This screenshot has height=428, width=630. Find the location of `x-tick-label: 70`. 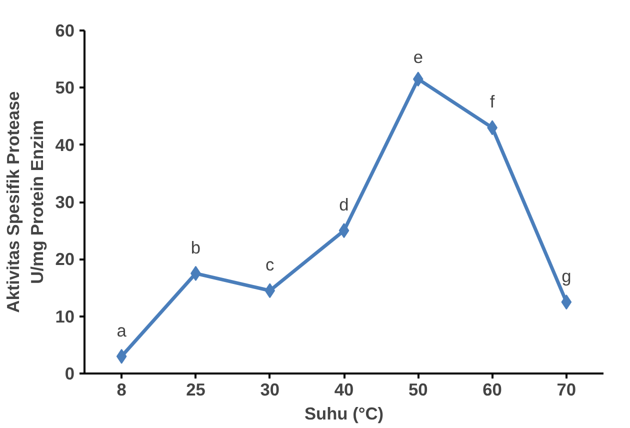

x-tick-label: 70 is located at coordinates (566, 390).